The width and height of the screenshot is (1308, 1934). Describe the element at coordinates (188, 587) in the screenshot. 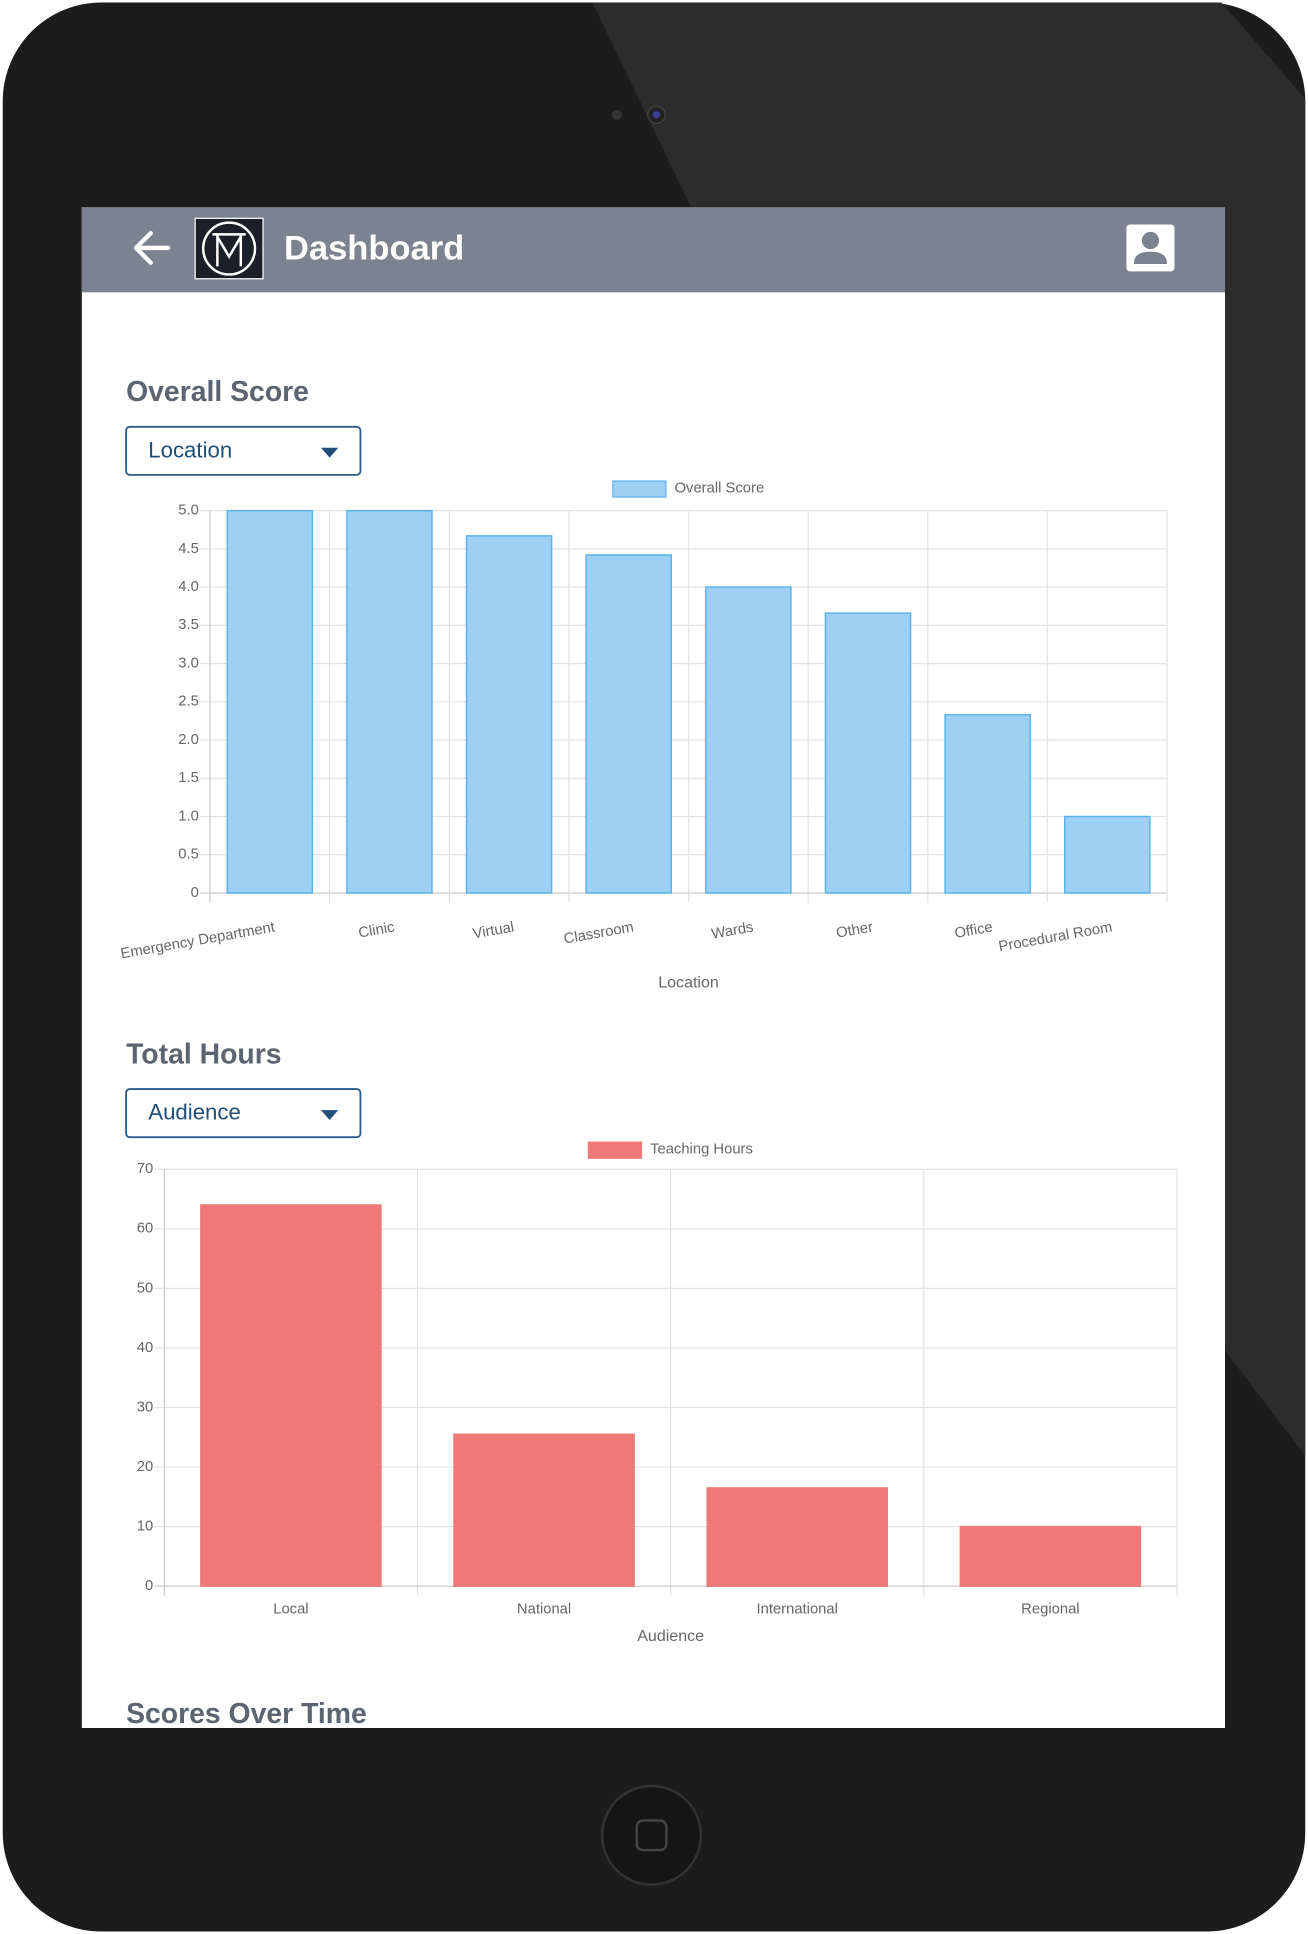

I see `y-tick-label: 4.0` at that location.